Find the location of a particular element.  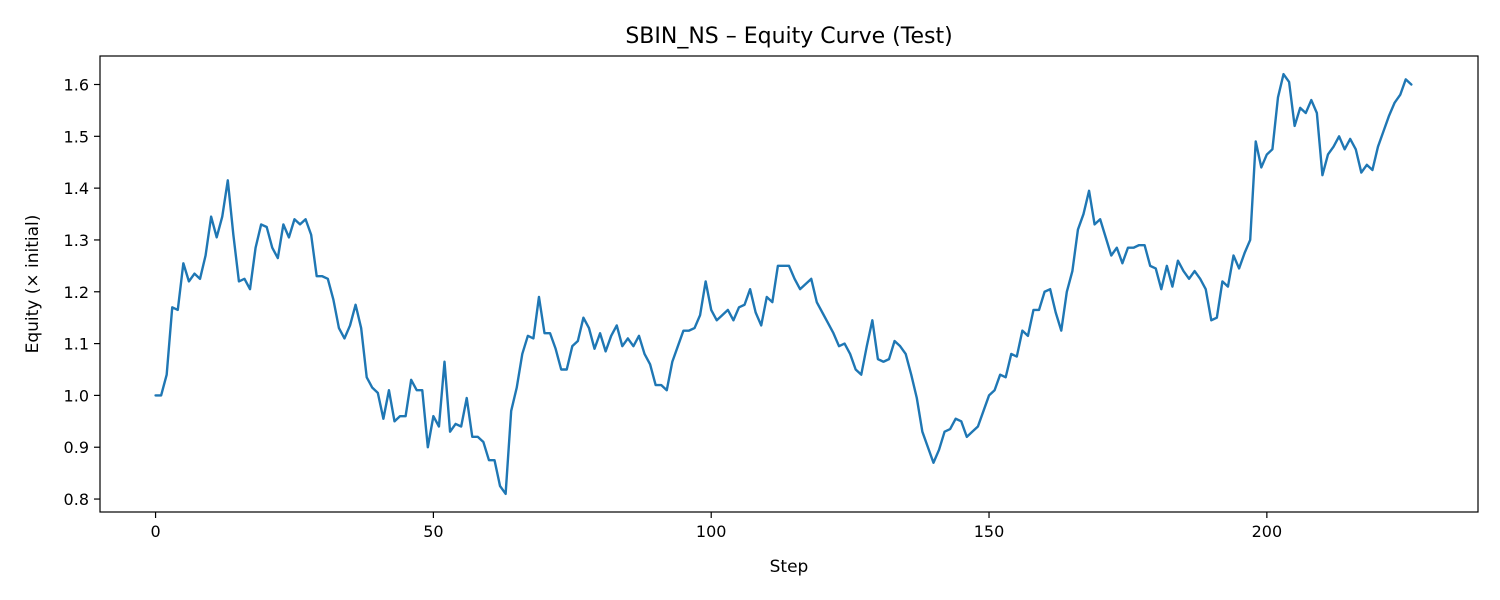

y-tick-label: 1.4 is located at coordinates (76, 188).